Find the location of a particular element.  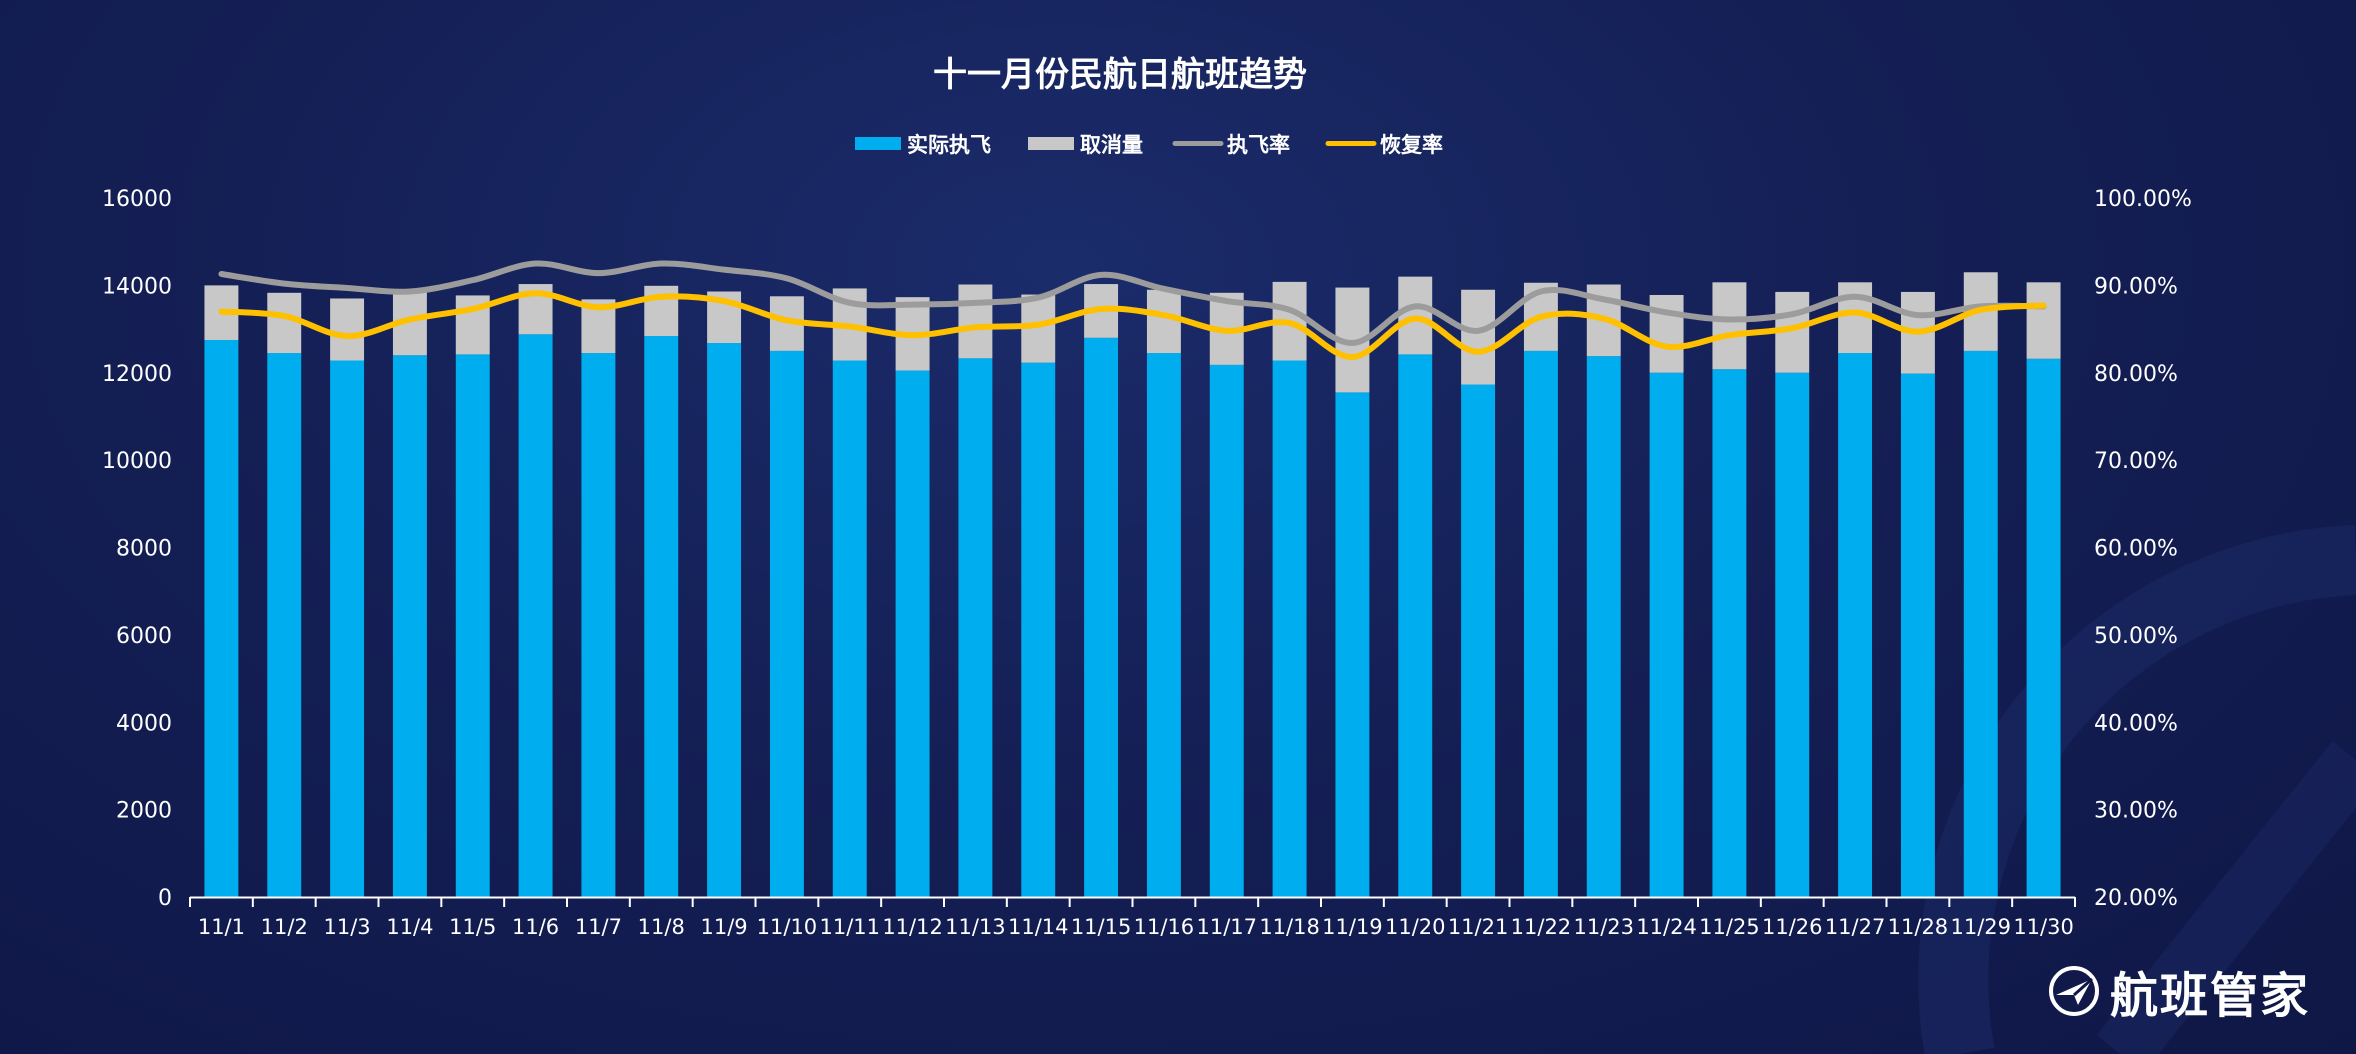

y-tick-label-left: 16000 is located at coordinates (137, 199).